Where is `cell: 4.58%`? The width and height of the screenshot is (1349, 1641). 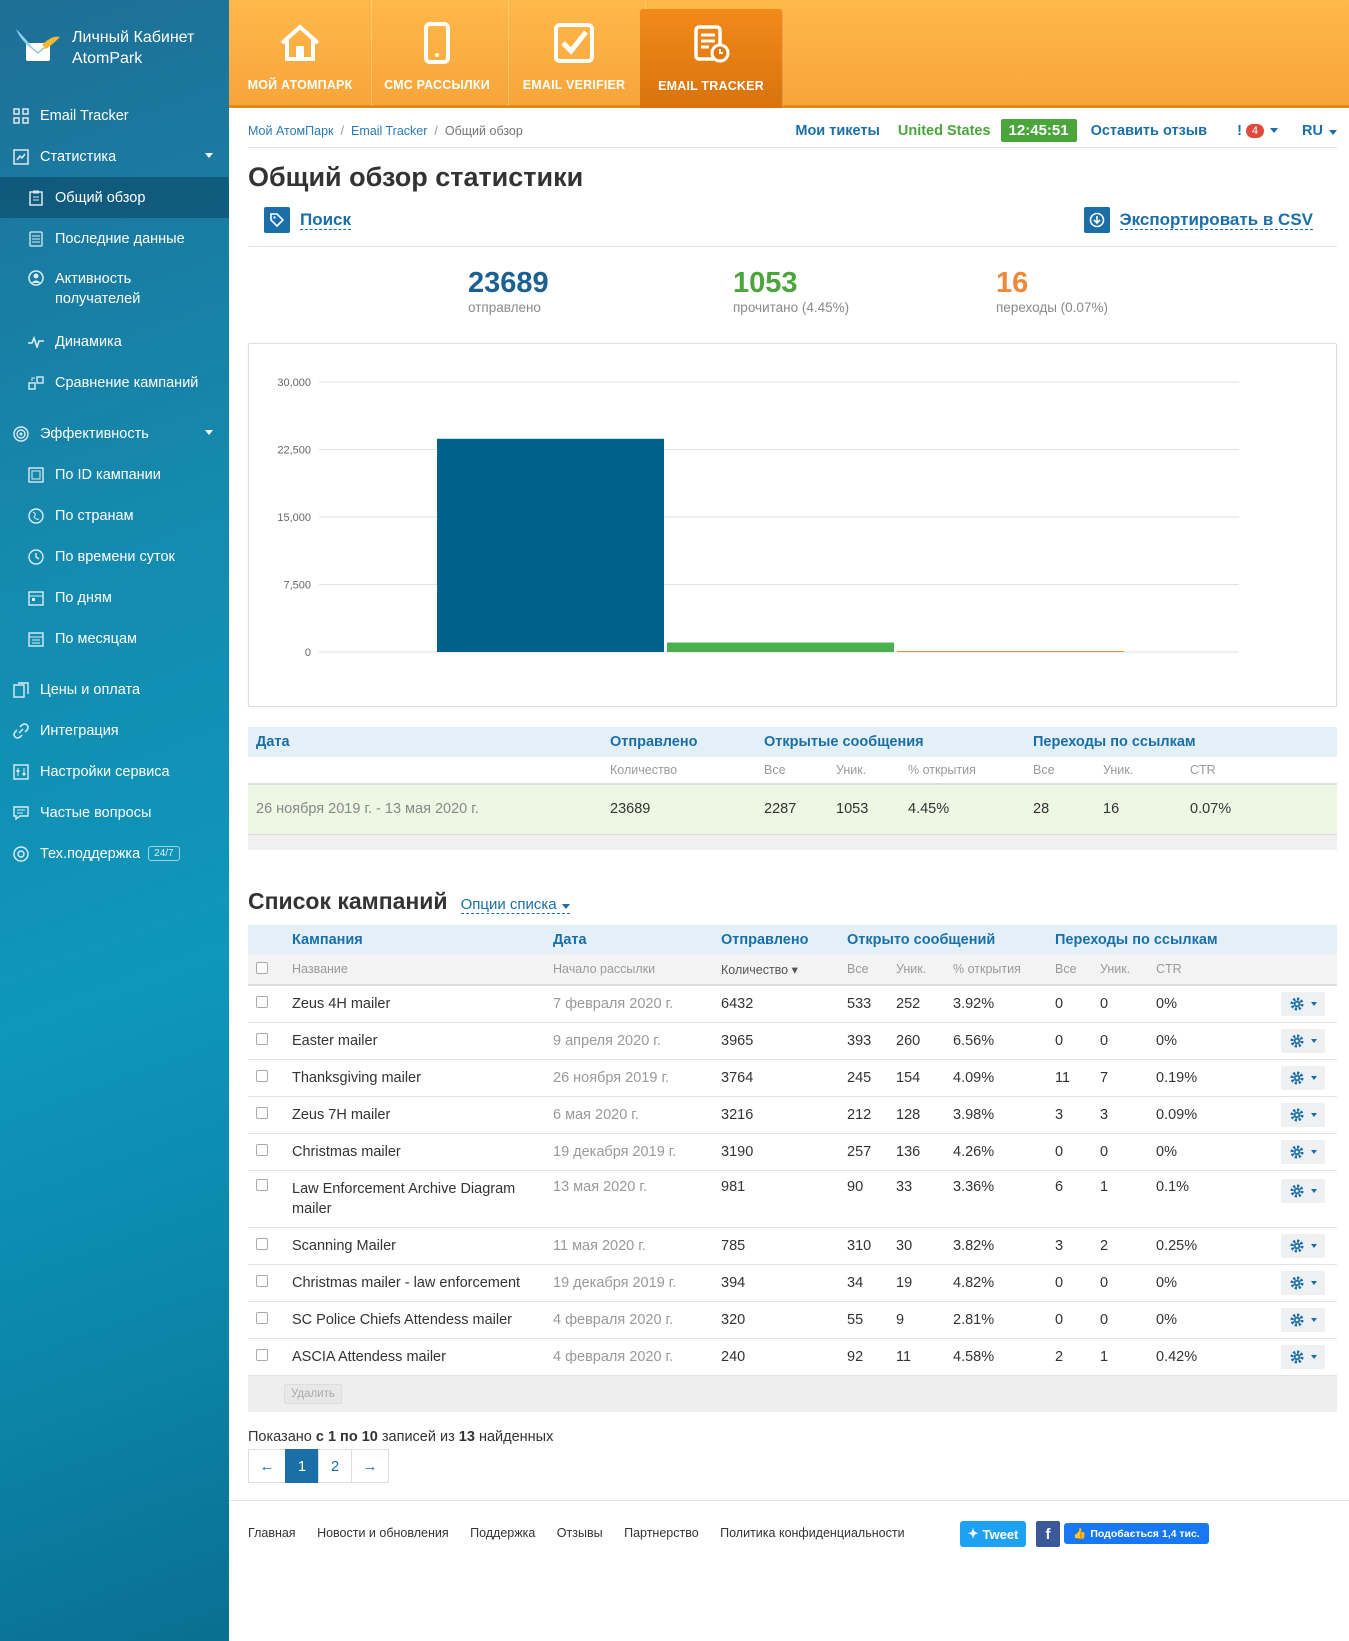 cell: 4.58% is located at coordinates (996, 1357).